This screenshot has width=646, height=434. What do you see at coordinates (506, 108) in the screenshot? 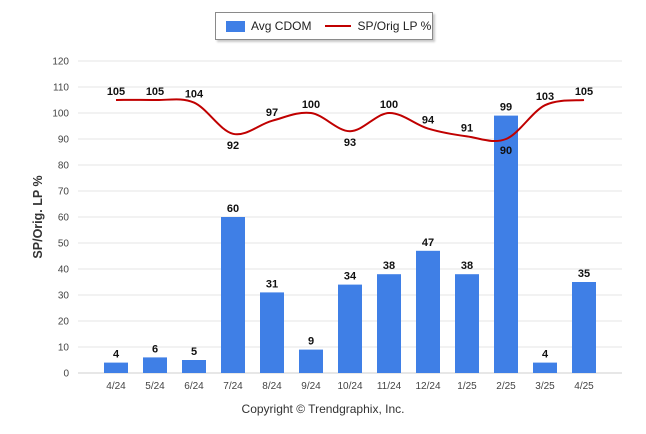
I see `bar-data-label: 99` at bounding box center [506, 108].